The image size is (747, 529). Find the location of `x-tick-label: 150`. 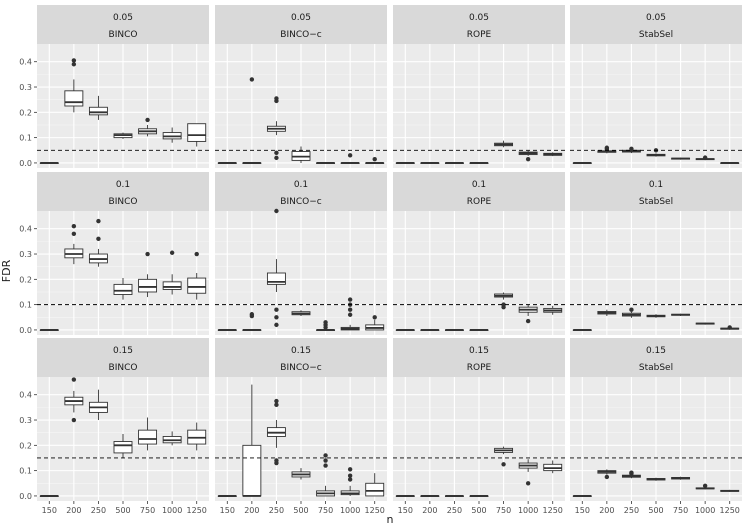

x-tick-label: 150 is located at coordinates (582, 510).